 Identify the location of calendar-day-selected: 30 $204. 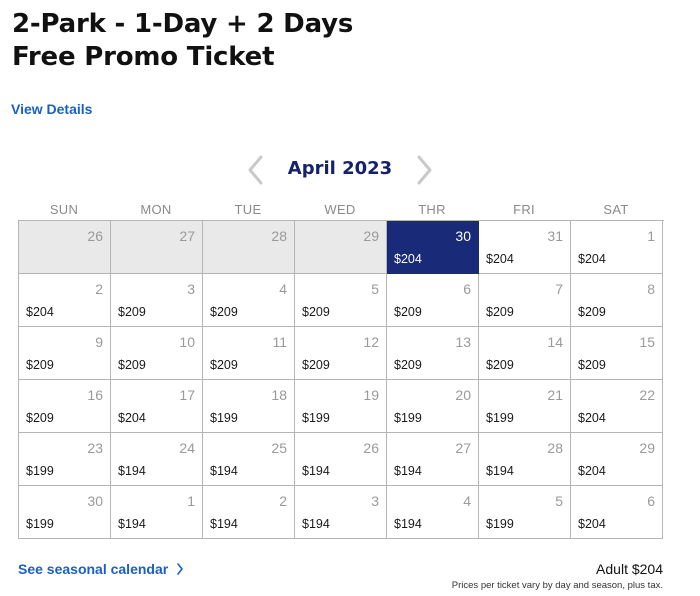
(433, 247).